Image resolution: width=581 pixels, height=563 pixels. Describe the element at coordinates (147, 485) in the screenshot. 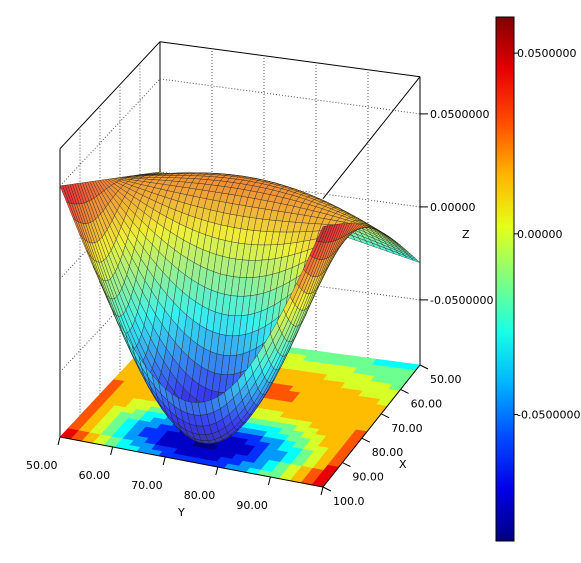

I see `y-tick-label: 70.00` at that location.